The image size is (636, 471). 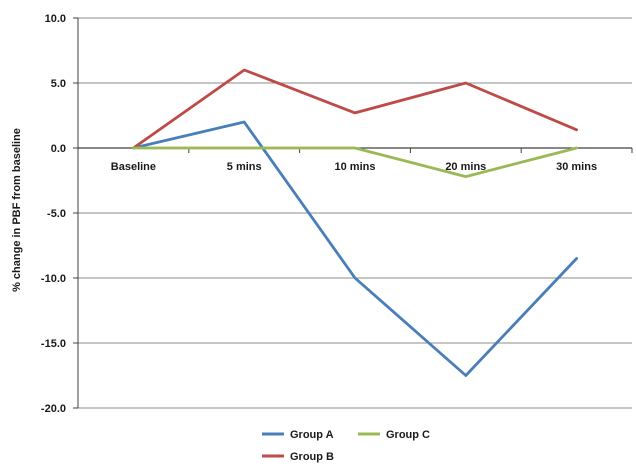 What do you see at coordinates (465, 167) in the screenshot?
I see `x-tick-label: 20 mins` at bounding box center [465, 167].